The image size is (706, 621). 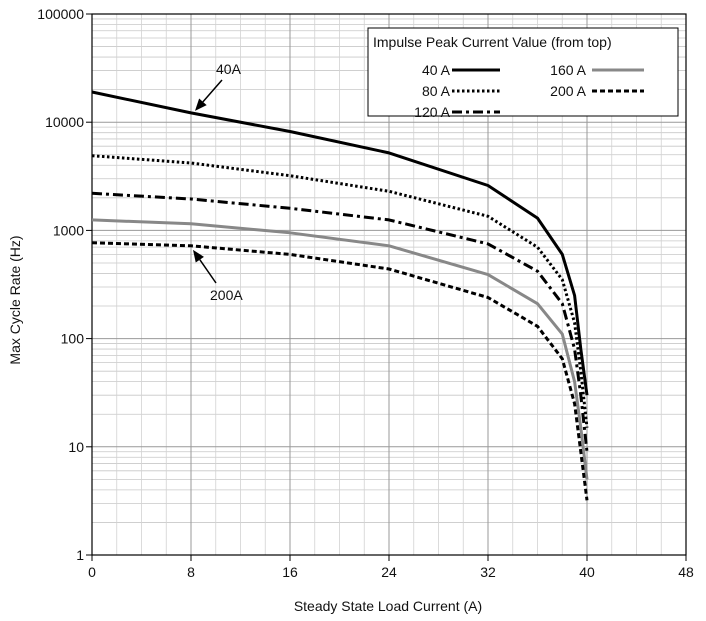 I want to click on legend-label: 80 A, so click(x=436, y=91).